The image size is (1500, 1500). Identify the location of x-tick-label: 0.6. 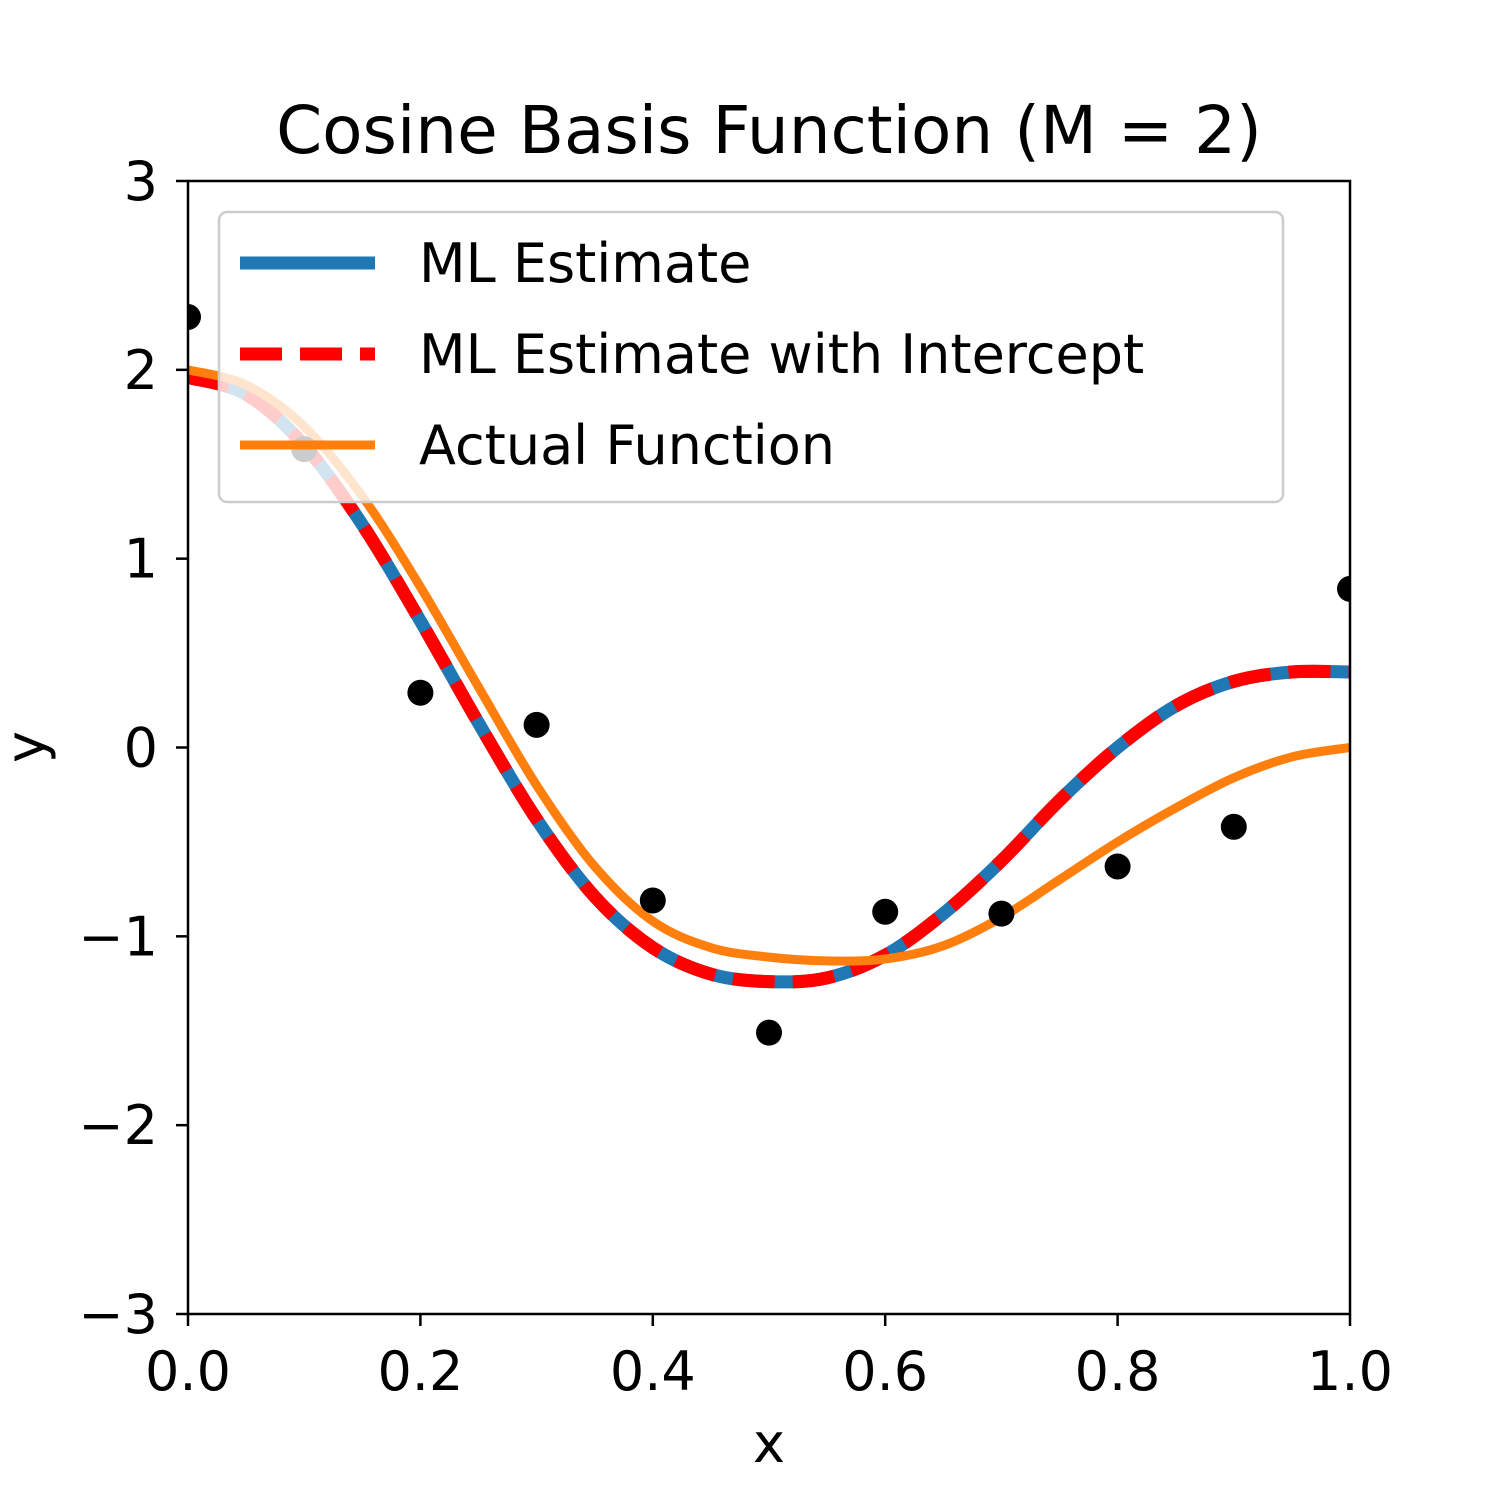
(885, 1371).